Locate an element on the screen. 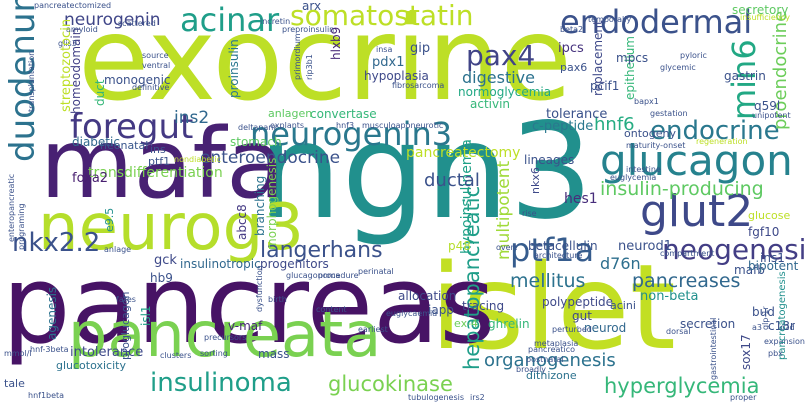  word-precursors: precursors is located at coordinates (225, 337).